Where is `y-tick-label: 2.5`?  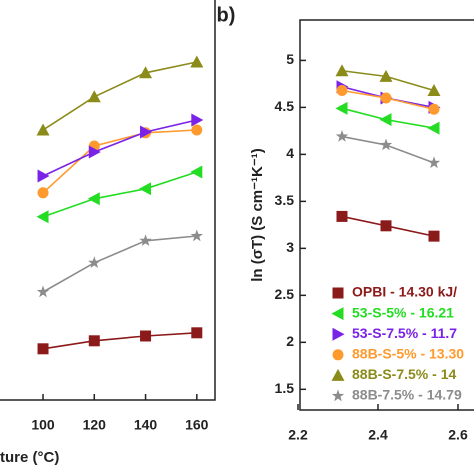 y-tick-label: 2.5 is located at coordinates (285, 294).